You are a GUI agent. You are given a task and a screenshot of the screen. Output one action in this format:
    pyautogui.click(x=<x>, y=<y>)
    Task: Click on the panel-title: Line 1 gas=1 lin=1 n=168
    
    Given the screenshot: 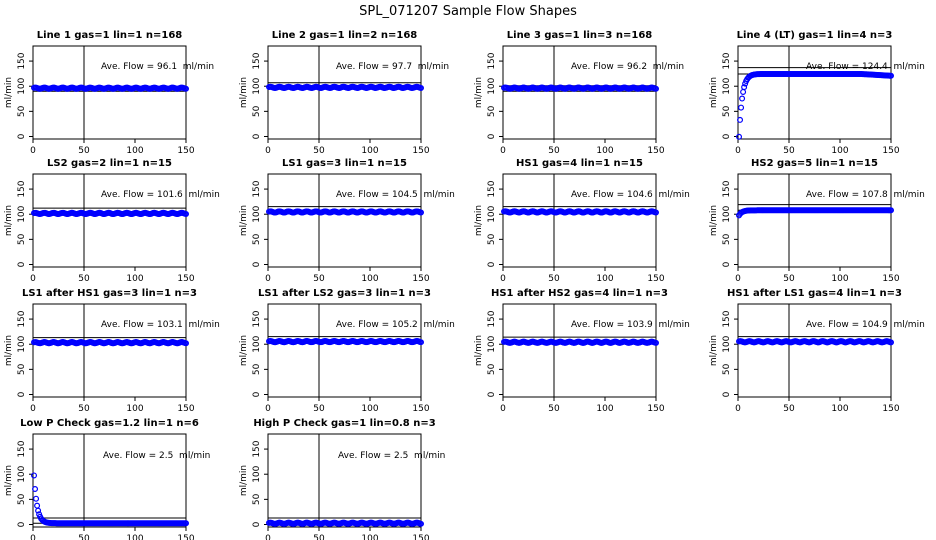 What is the action you would take?
    pyautogui.click(x=110, y=35)
    